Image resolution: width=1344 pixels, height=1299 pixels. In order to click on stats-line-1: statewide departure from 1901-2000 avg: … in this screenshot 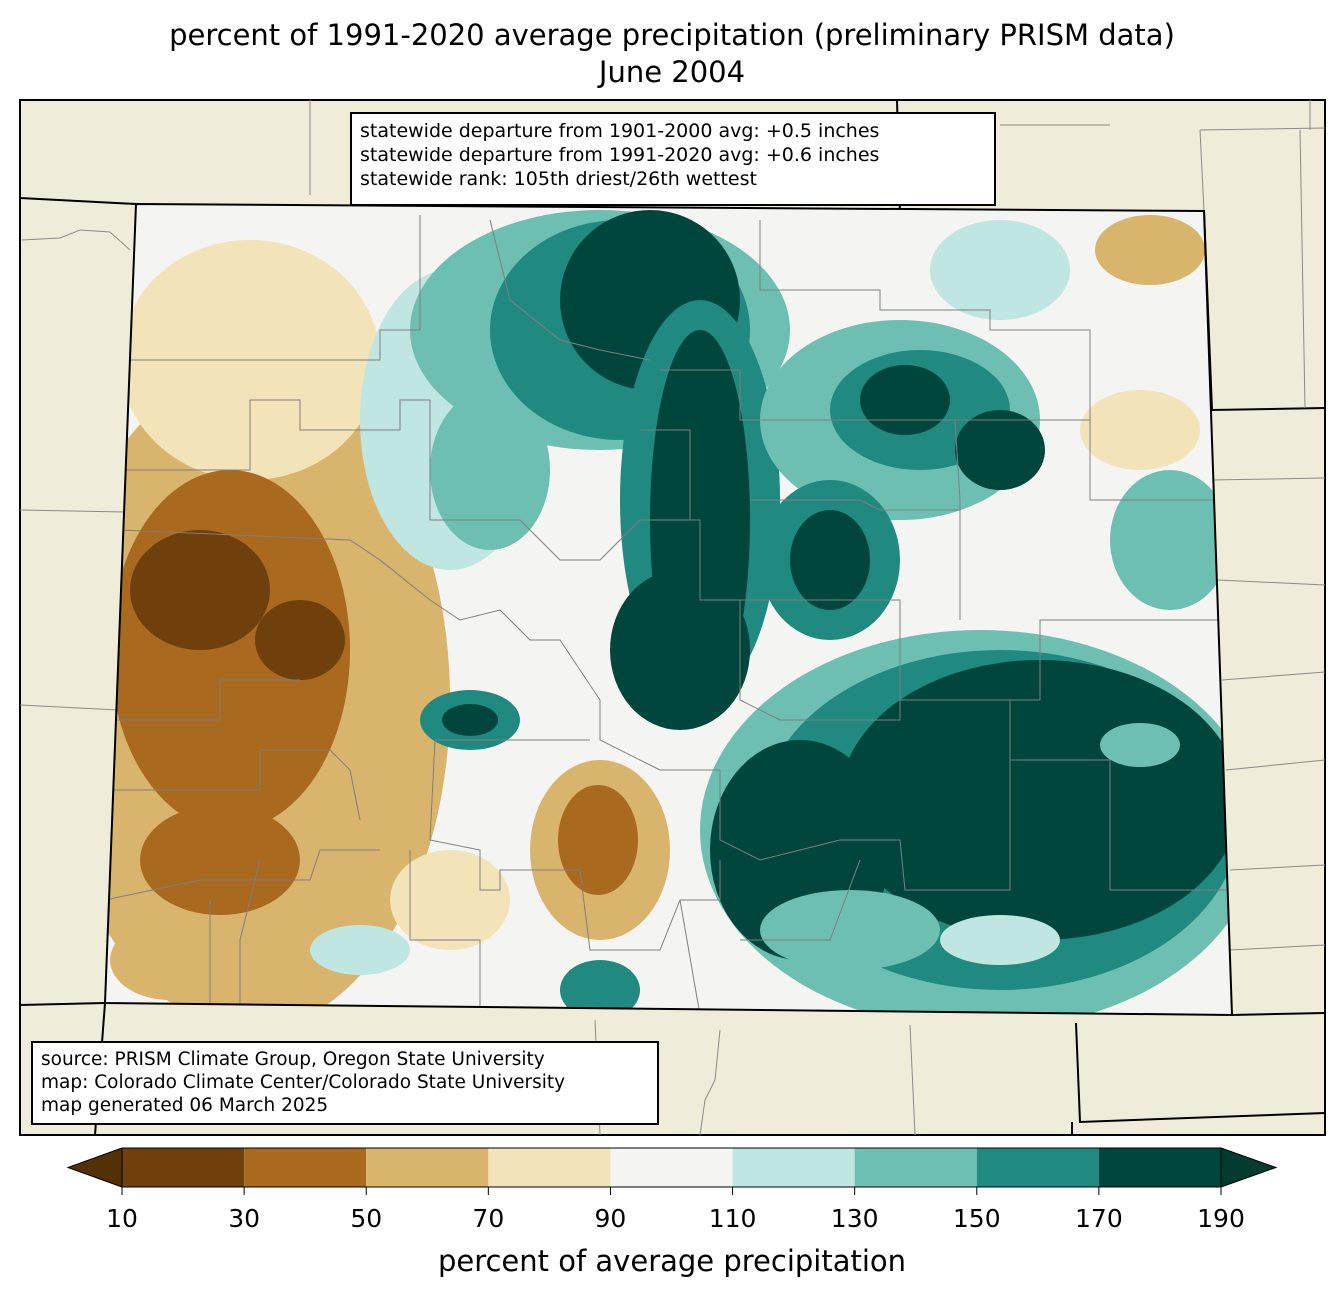, I will do `click(620, 131)`.